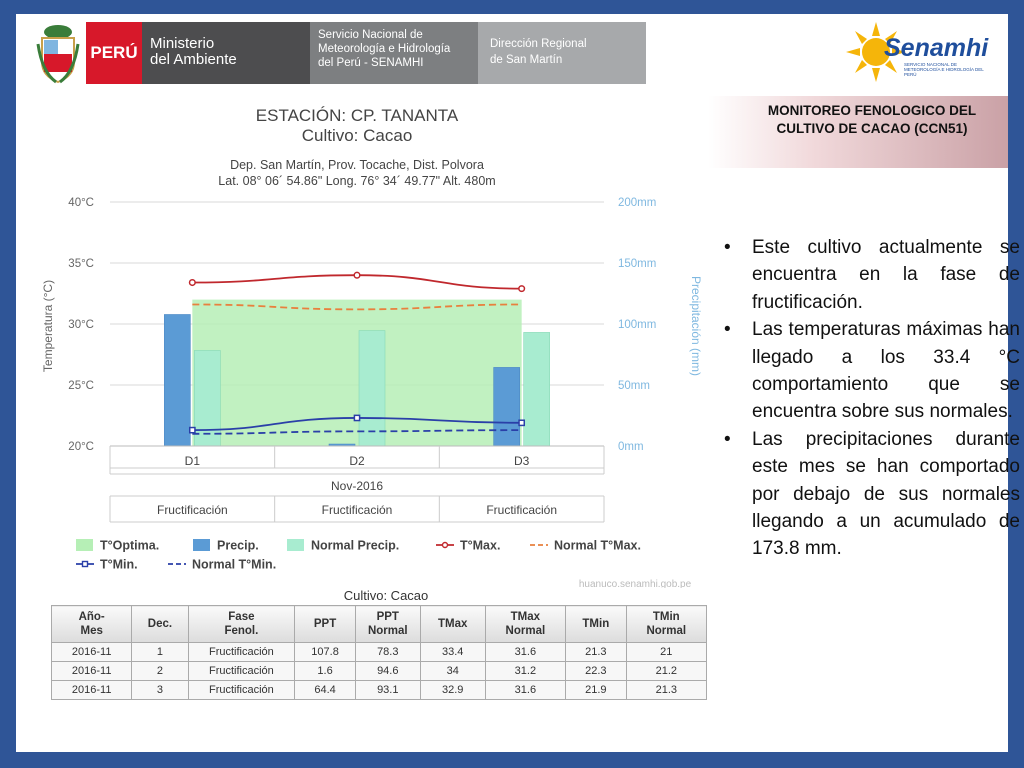 This screenshot has height=768, width=1024. Describe the element at coordinates (452, 690) in the screenshot. I see `table-cell: 32.9` at that location.